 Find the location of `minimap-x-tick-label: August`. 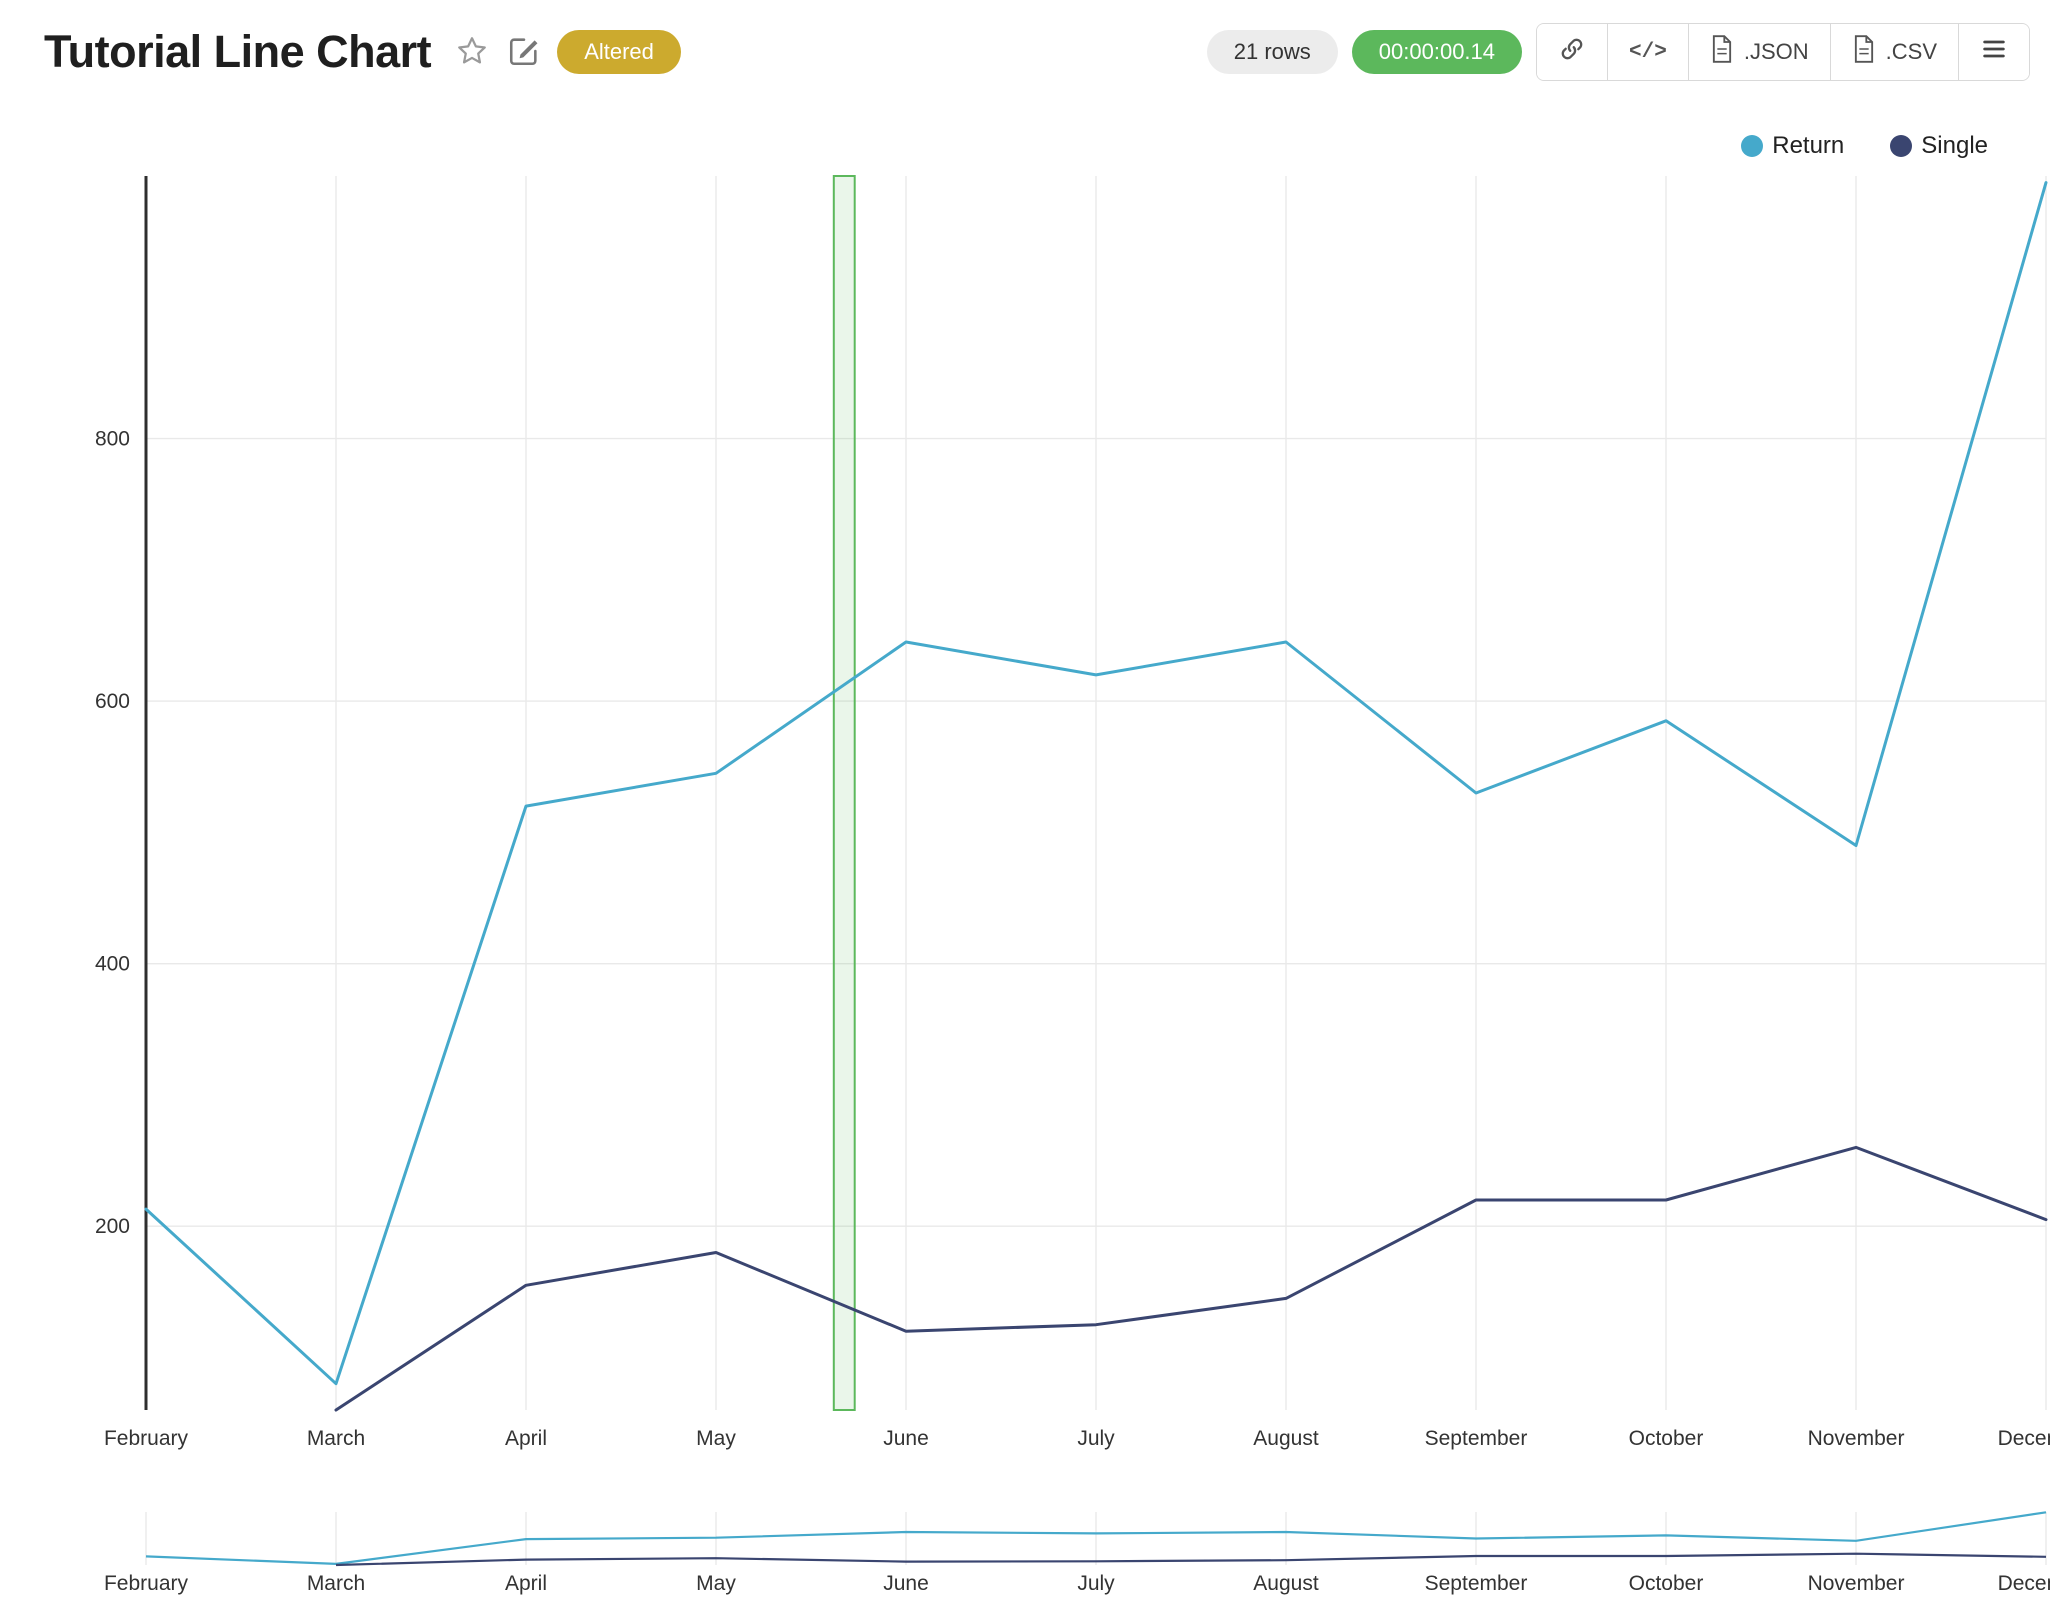

minimap-x-tick-label: August is located at coordinates (1286, 1583).